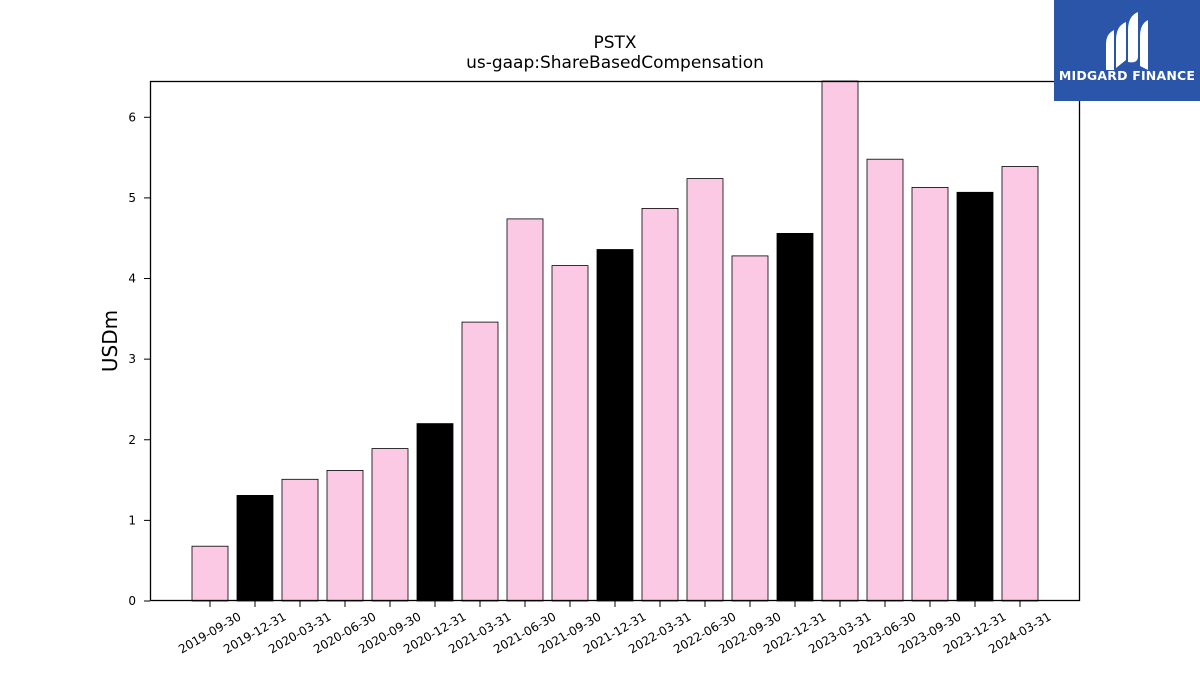 This screenshot has width=1200, height=675. Describe the element at coordinates (1127, 75) in the screenshot. I see `logo-text: MIDGARD FINANCE` at that location.